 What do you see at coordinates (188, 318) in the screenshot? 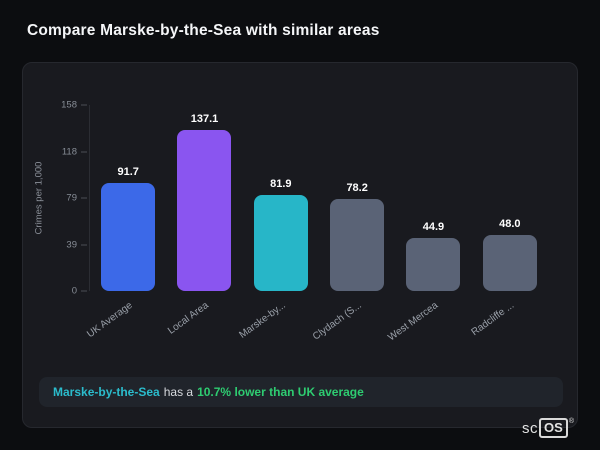
I see `bar-category-label: Local Area` at bounding box center [188, 318].